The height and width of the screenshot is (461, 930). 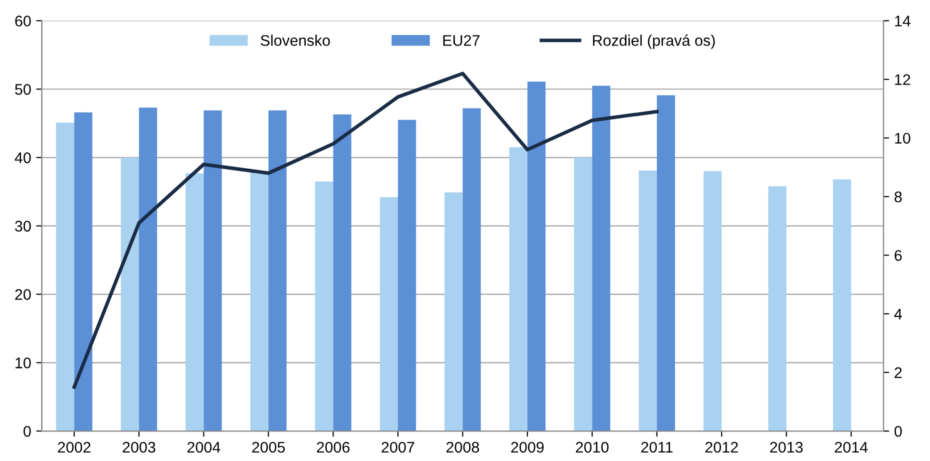 I want to click on legend-label: Rozdiel (pravá os), so click(x=654, y=41).